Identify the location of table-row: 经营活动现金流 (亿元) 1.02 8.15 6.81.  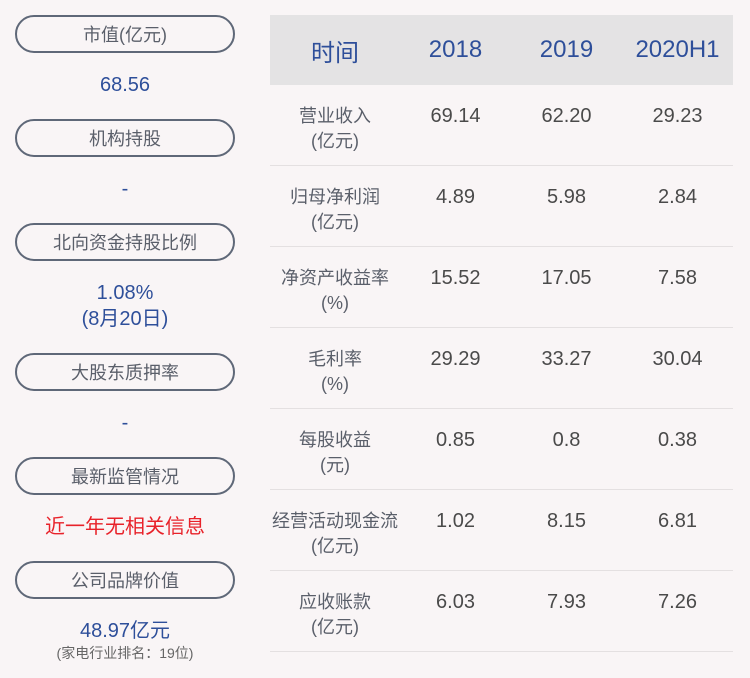
(501, 530).